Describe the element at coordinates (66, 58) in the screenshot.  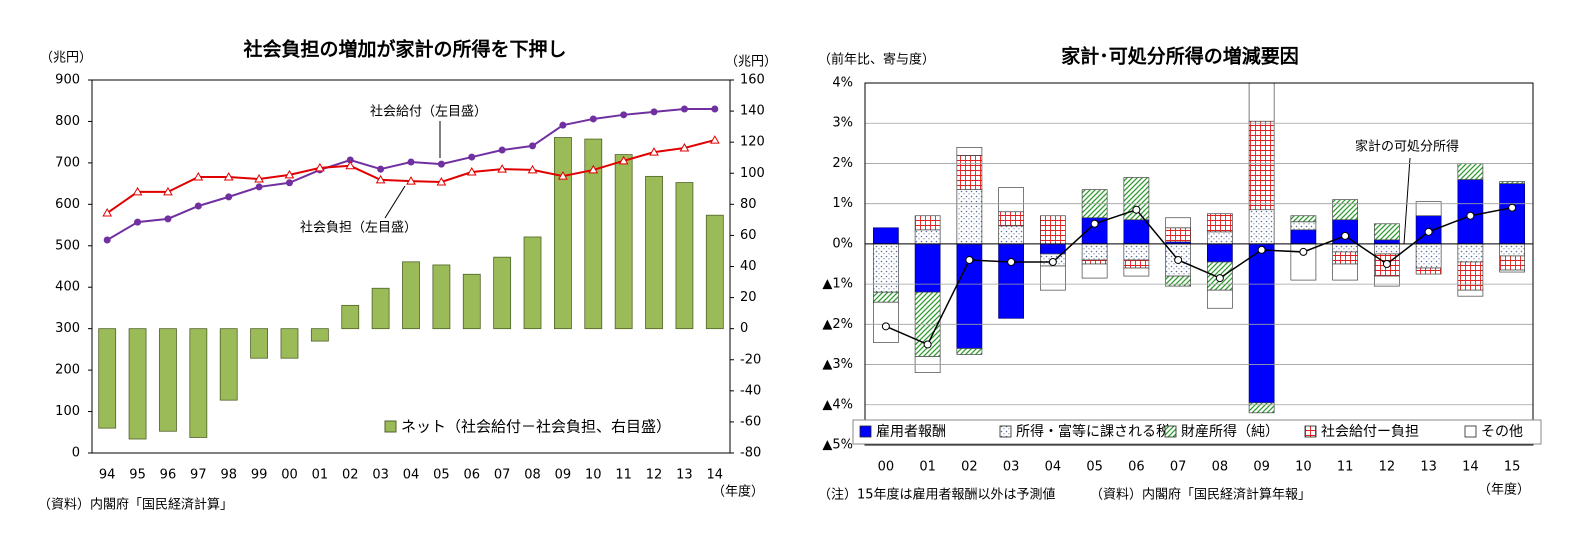
I see `y-unit: （兆円）` at that location.